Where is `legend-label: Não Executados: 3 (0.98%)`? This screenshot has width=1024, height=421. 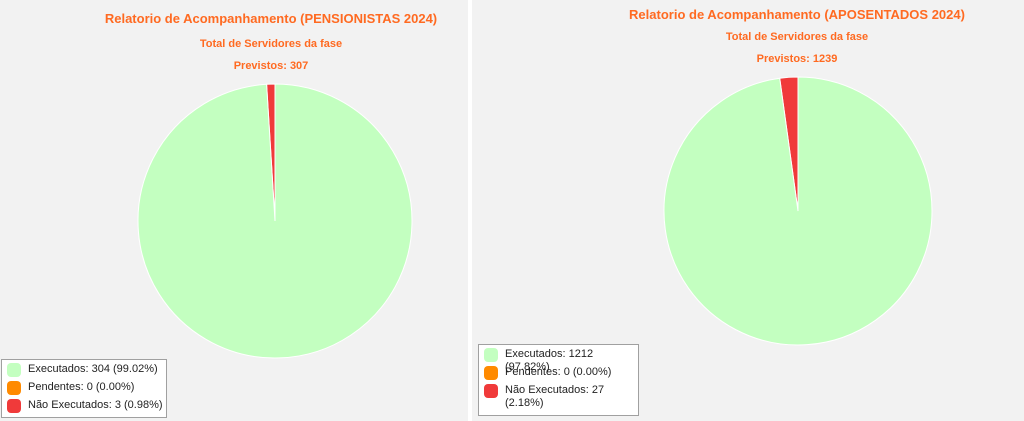
legend-label: Não Executados: 3 (0.98%) is located at coordinates (95, 405).